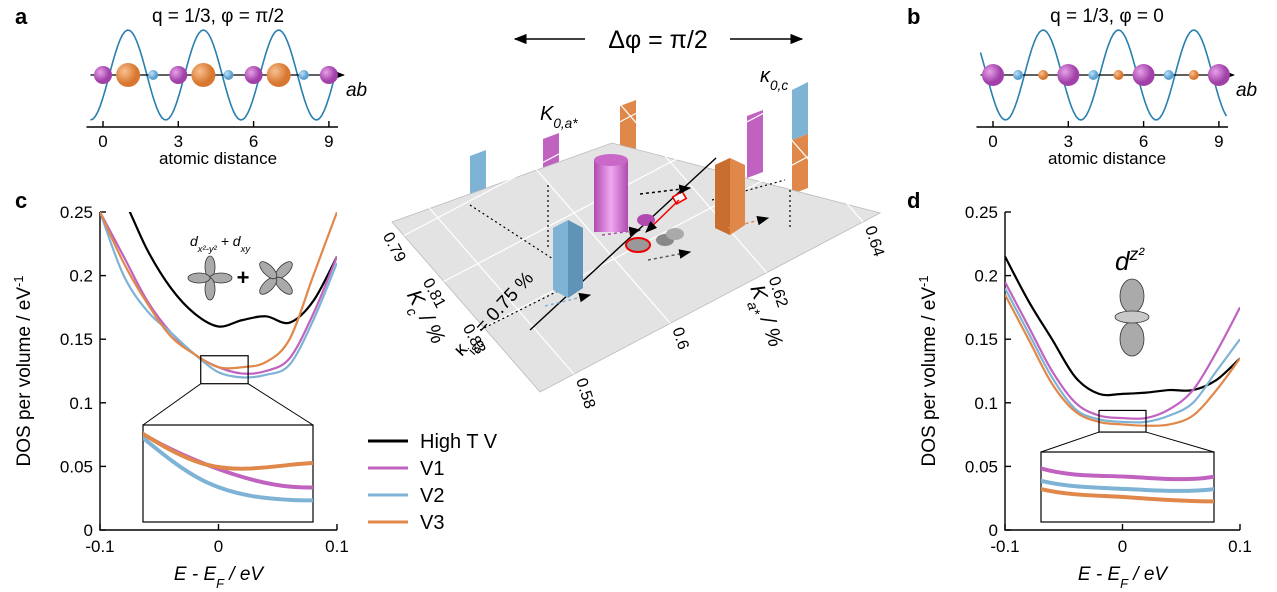  Describe the element at coordinates (229, 241) in the screenshot. I see `orbital-label-part: + d` at that location.